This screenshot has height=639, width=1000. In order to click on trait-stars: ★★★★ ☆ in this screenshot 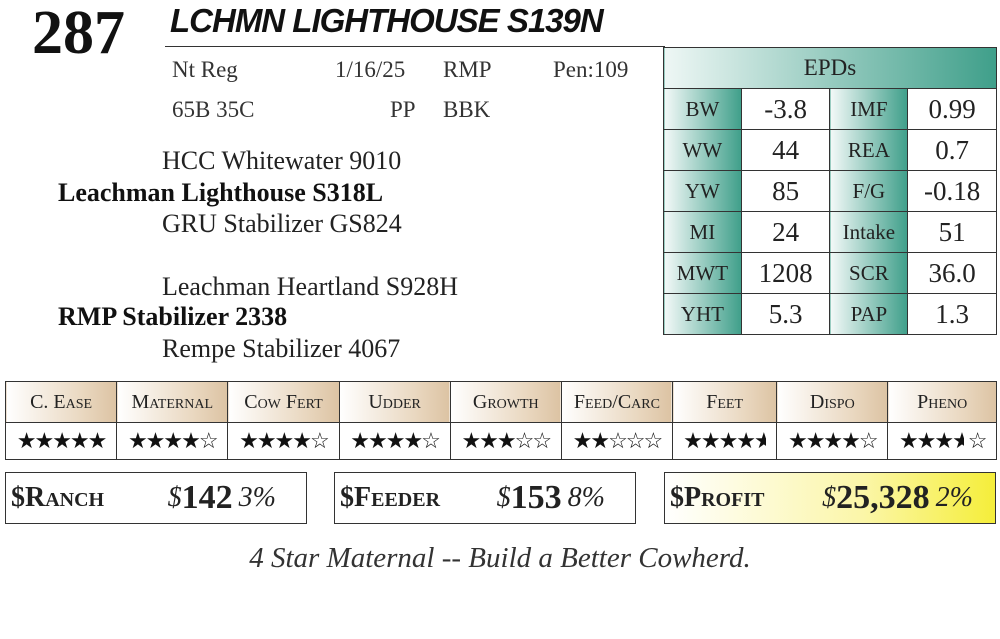, I will do `click(942, 441)`.